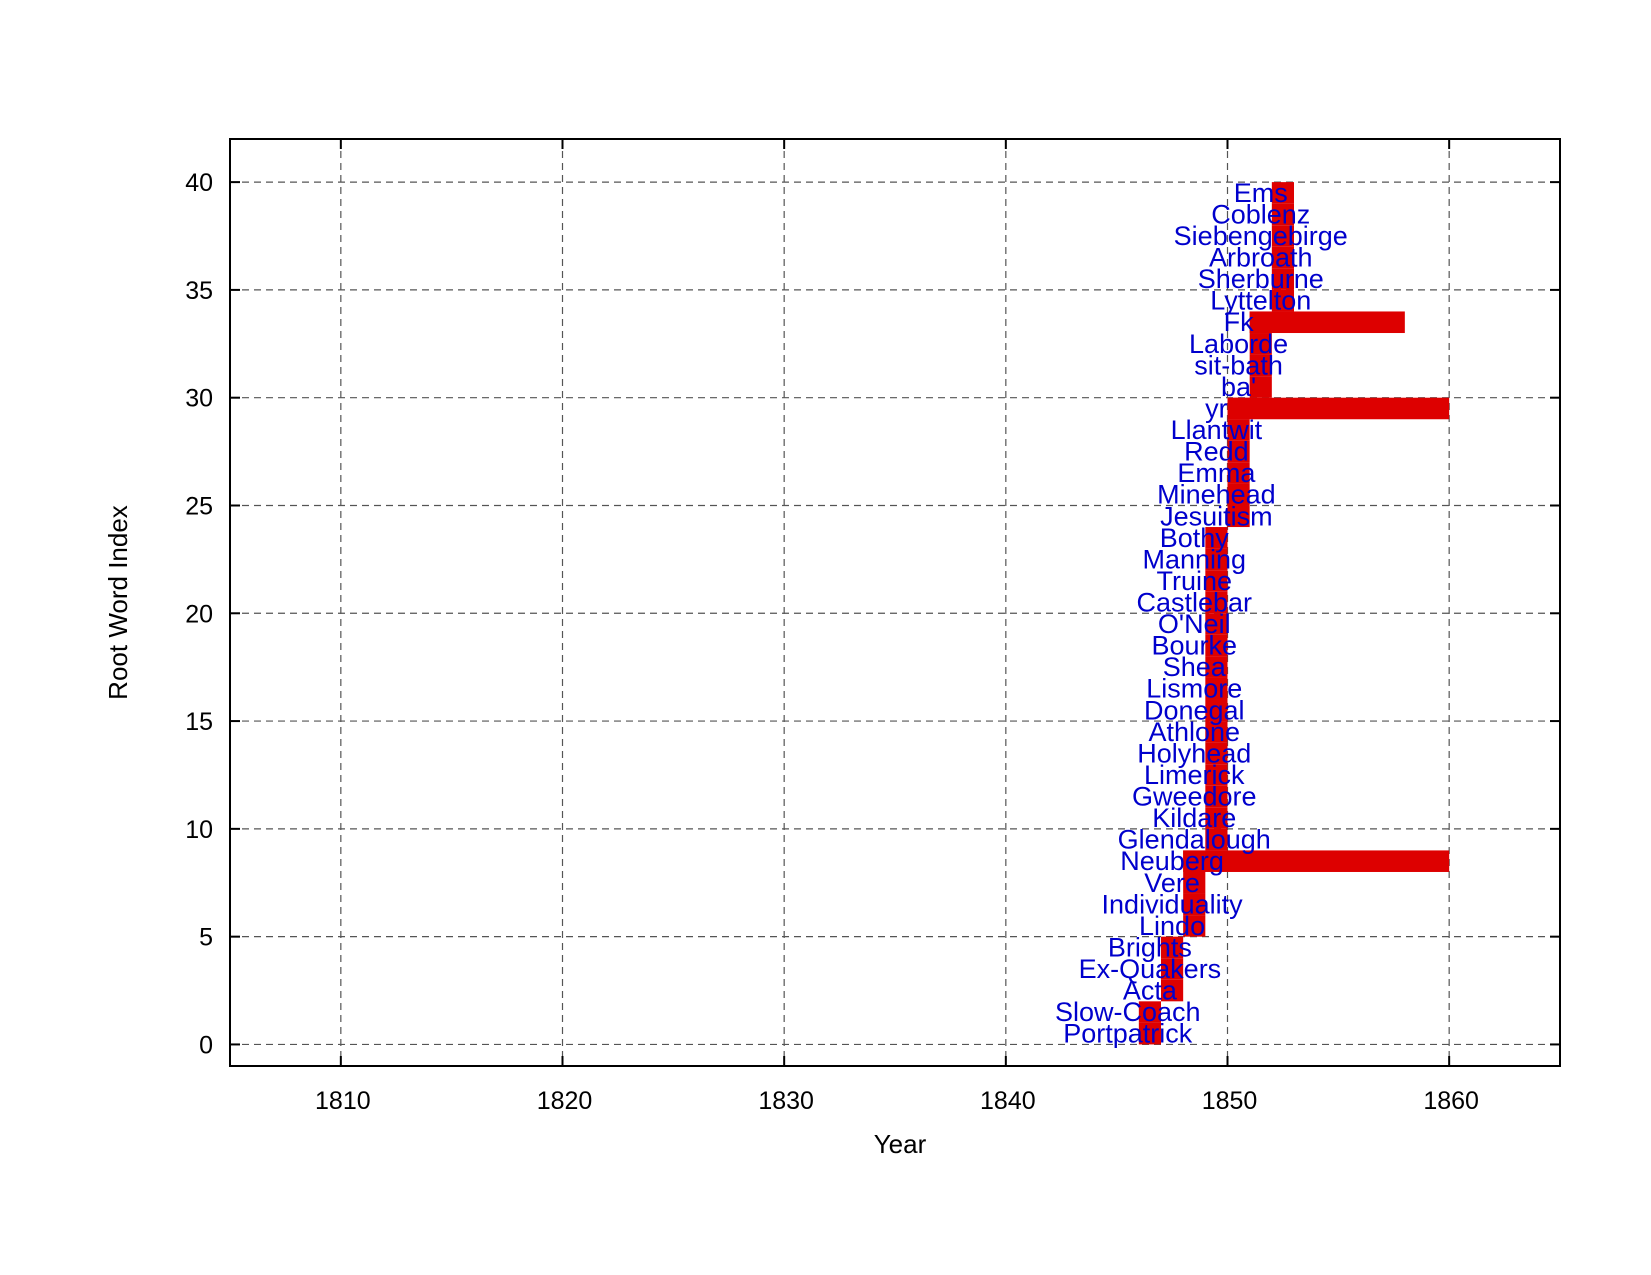  What do you see at coordinates (1451, 1101) in the screenshot?
I see `x-tick-label: 1860` at bounding box center [1451, 1101].